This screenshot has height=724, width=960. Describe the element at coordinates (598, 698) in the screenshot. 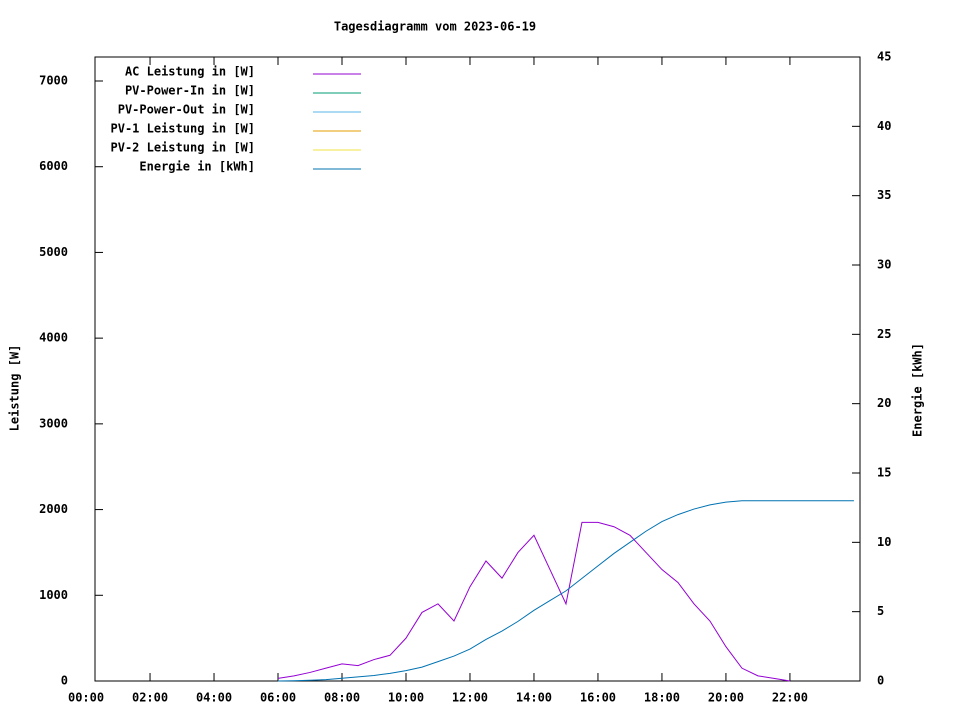

I see `x-tick-label: 16:00` at that location.